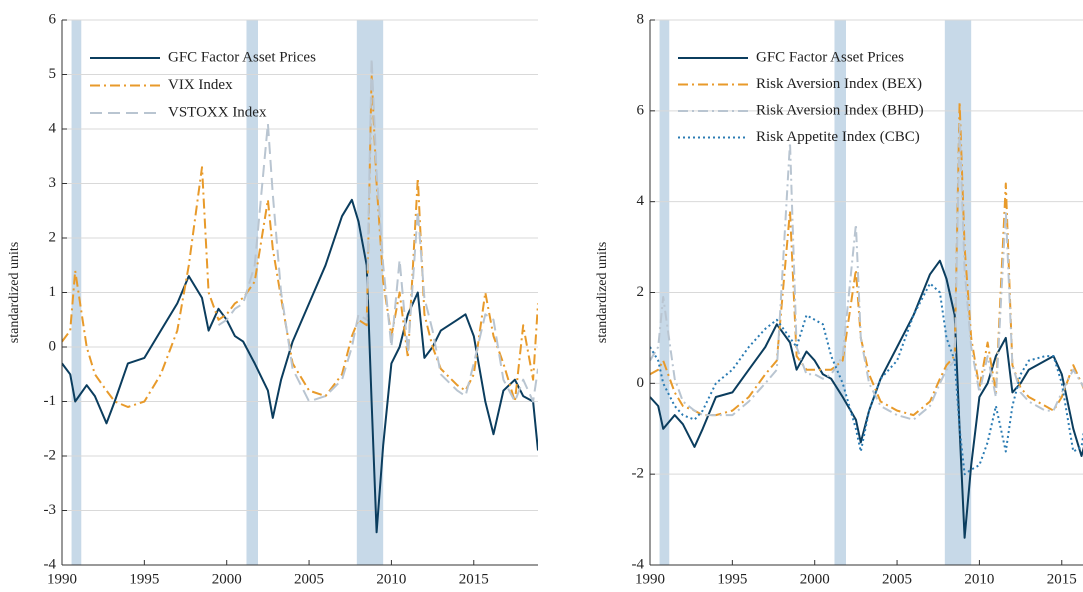  Describe the element at coordinates (50, 401) in the screenshot. I see `y-tick-label: -1` at that location.